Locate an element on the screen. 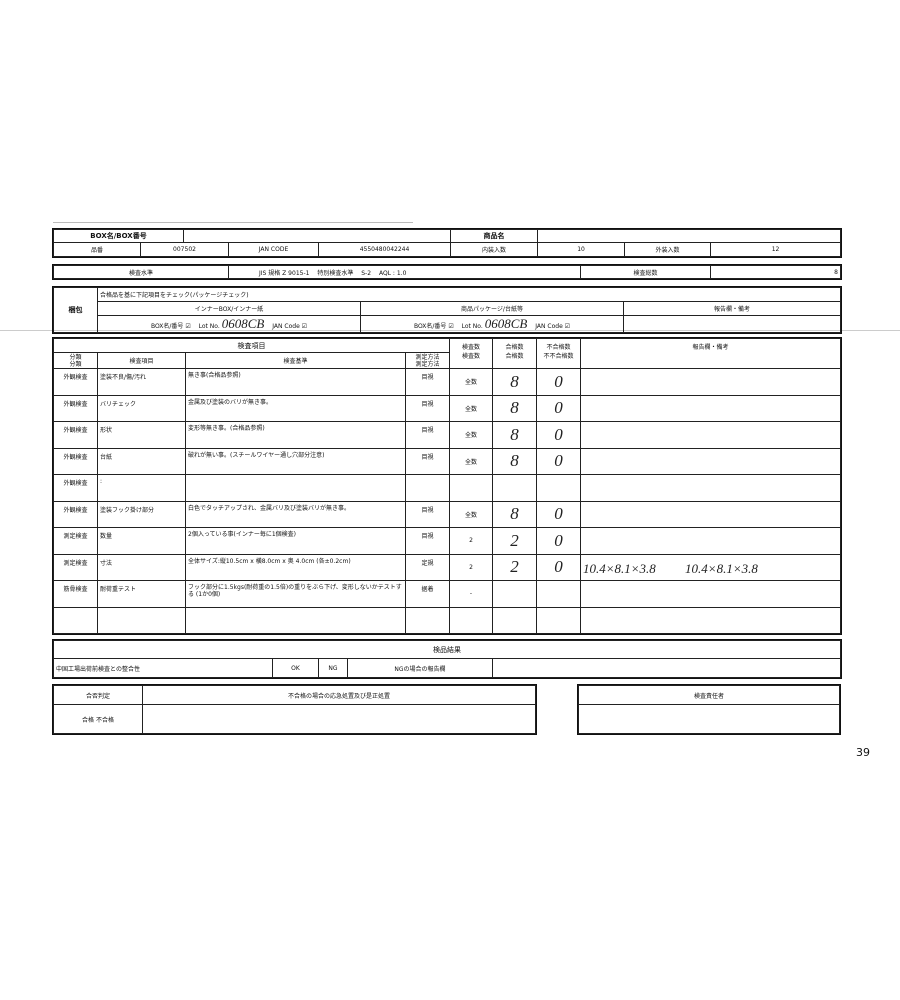  product-name-label: 商品名 is located at coordinates (494, 236).